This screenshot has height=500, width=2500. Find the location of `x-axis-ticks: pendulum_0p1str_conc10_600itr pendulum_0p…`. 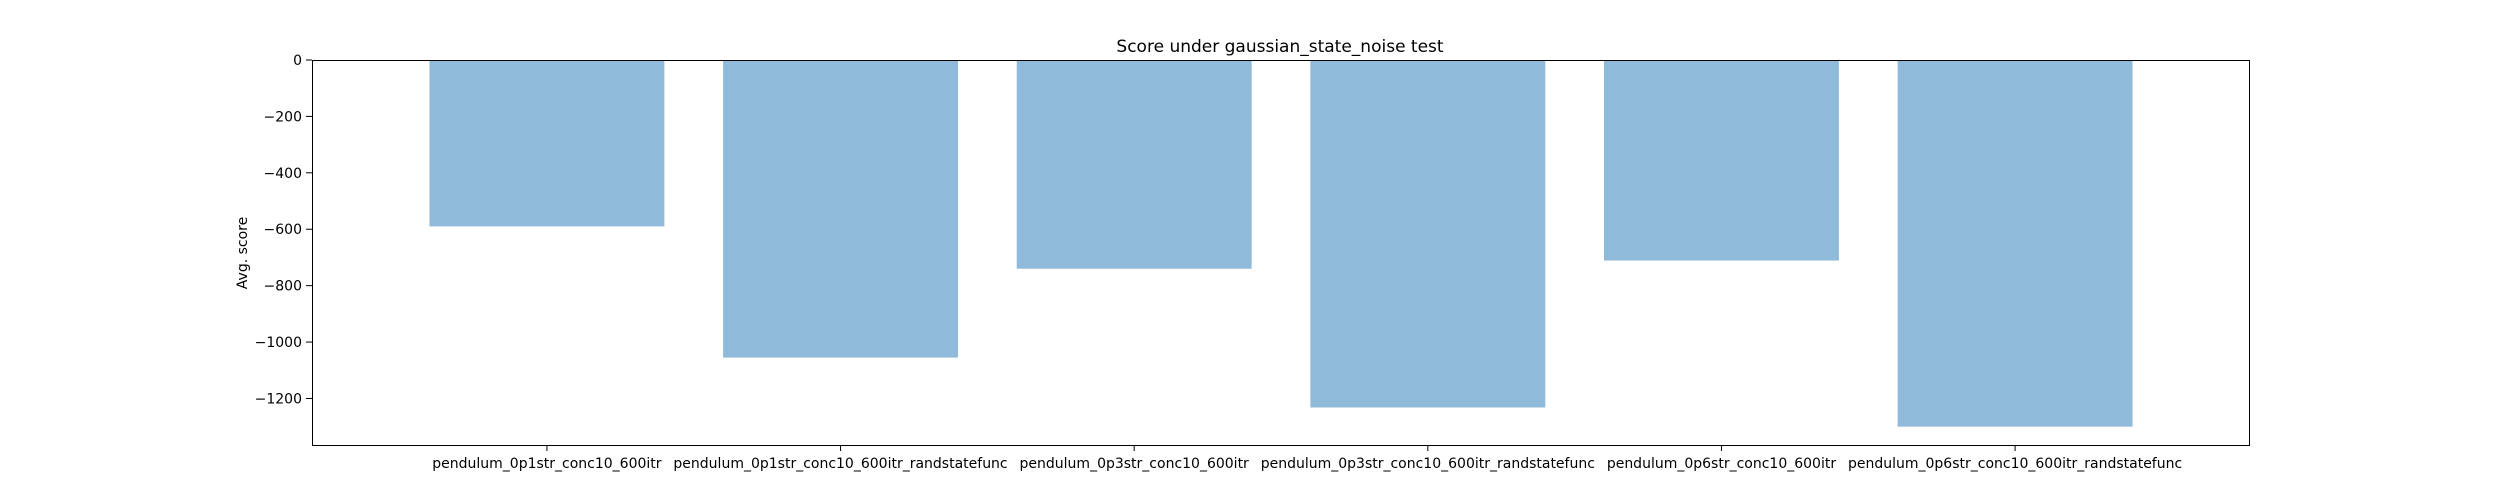

x-axis-ticks: pendulum_0p1str_conc10_600itr pendulum_0p… is located at coordinates (1307, 458).